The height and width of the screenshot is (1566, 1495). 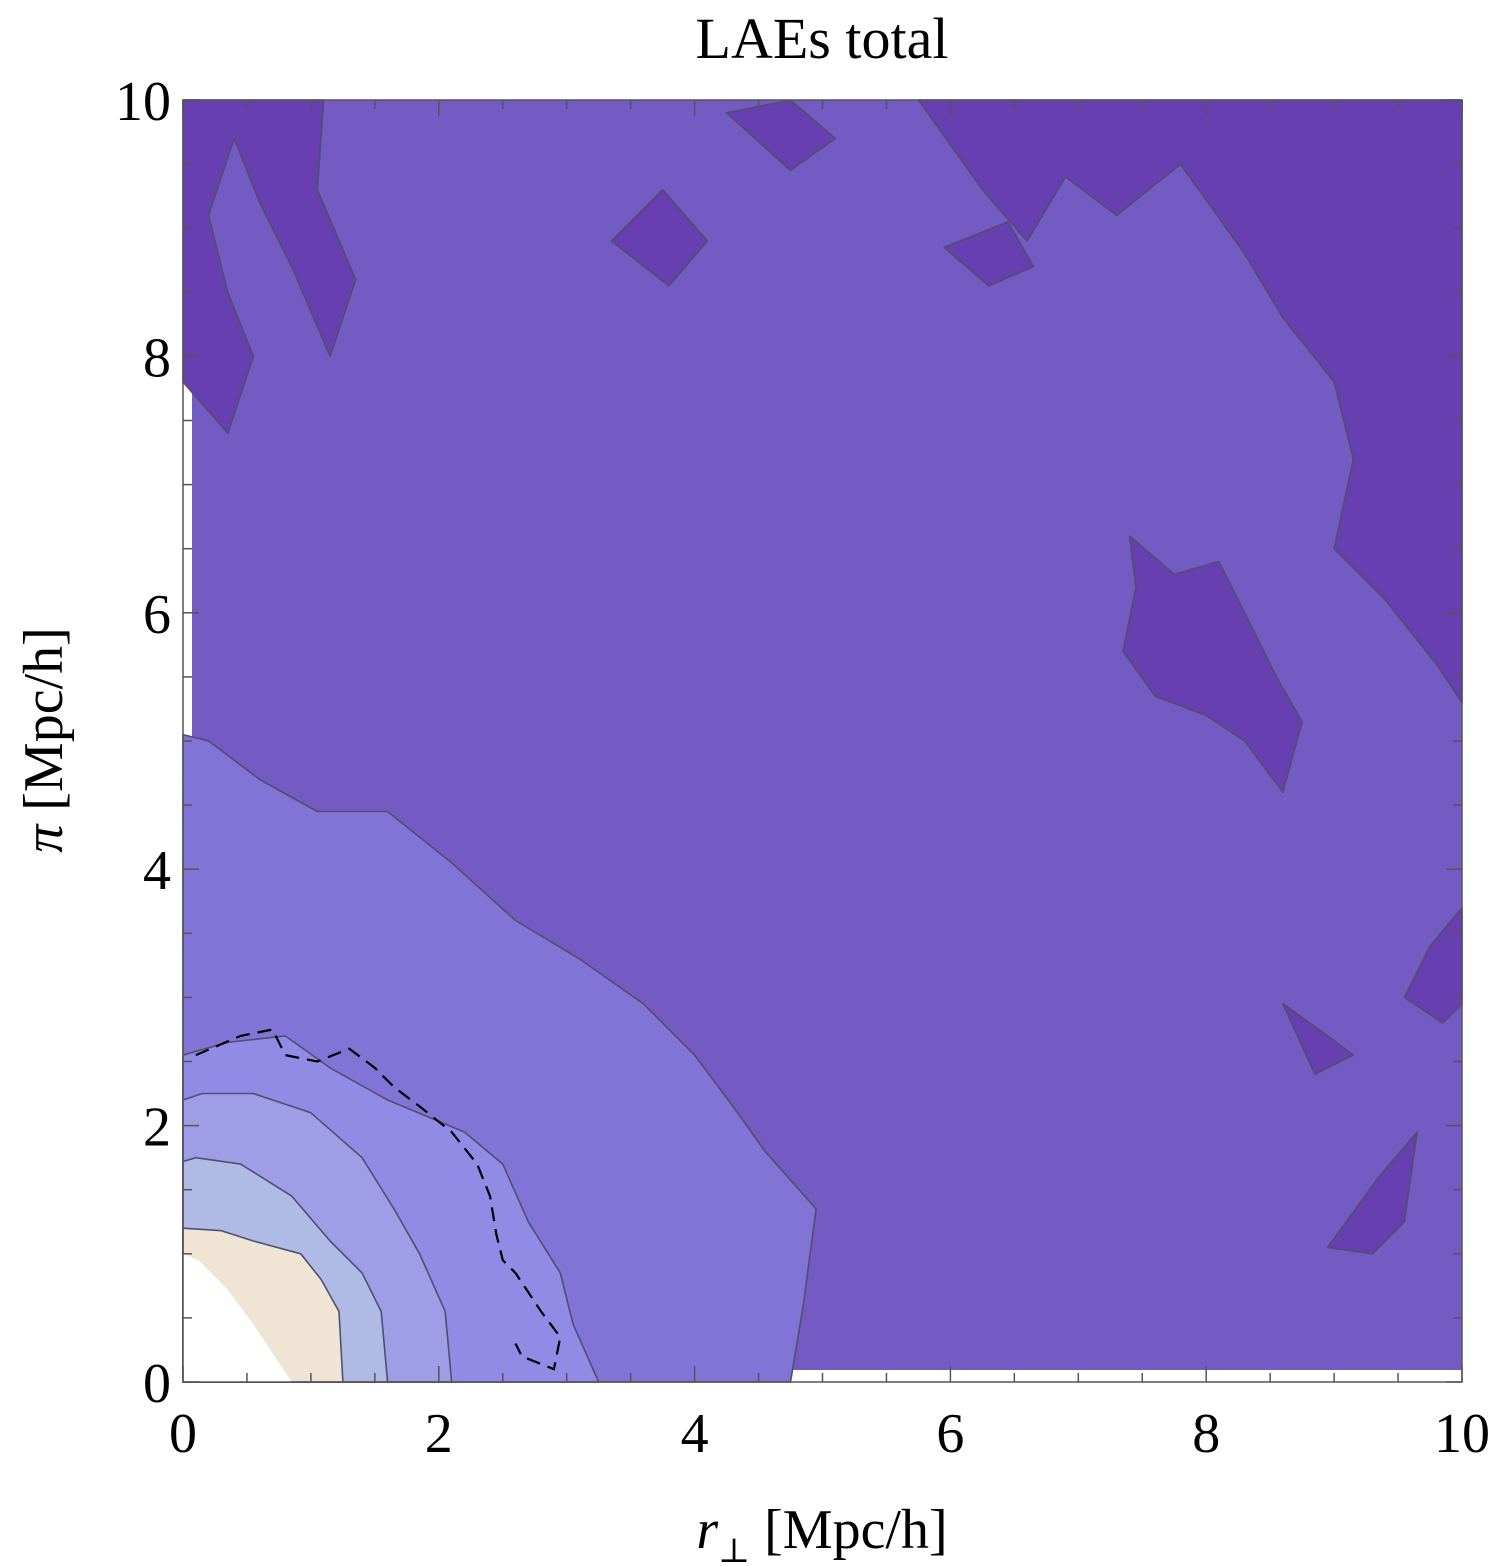 What do you see at coordinates (157, 358) in the screenshot?
I see `y-tick-label: 8` at bounding box center [157, 358].